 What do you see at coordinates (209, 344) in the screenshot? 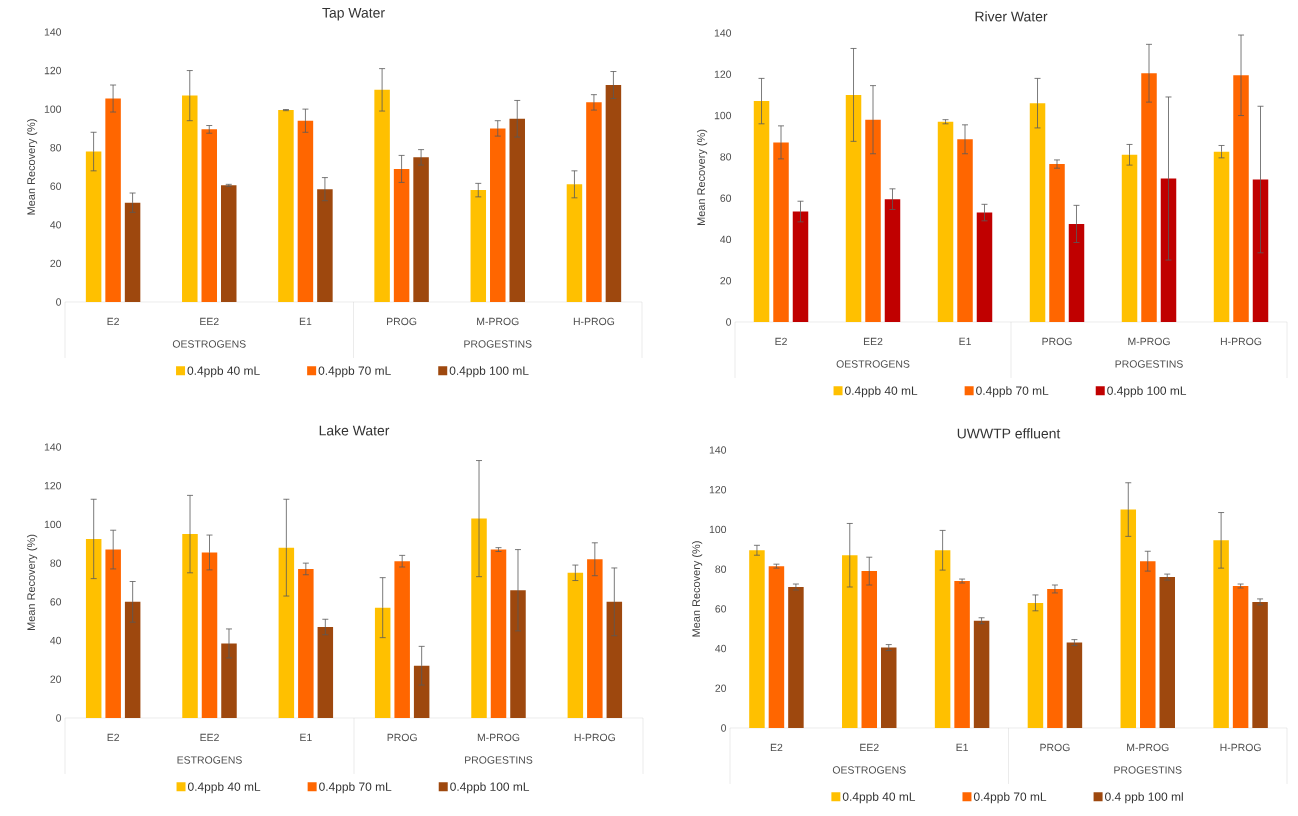
I see `text: OESTROGENS` at bounding box center [209, 344].